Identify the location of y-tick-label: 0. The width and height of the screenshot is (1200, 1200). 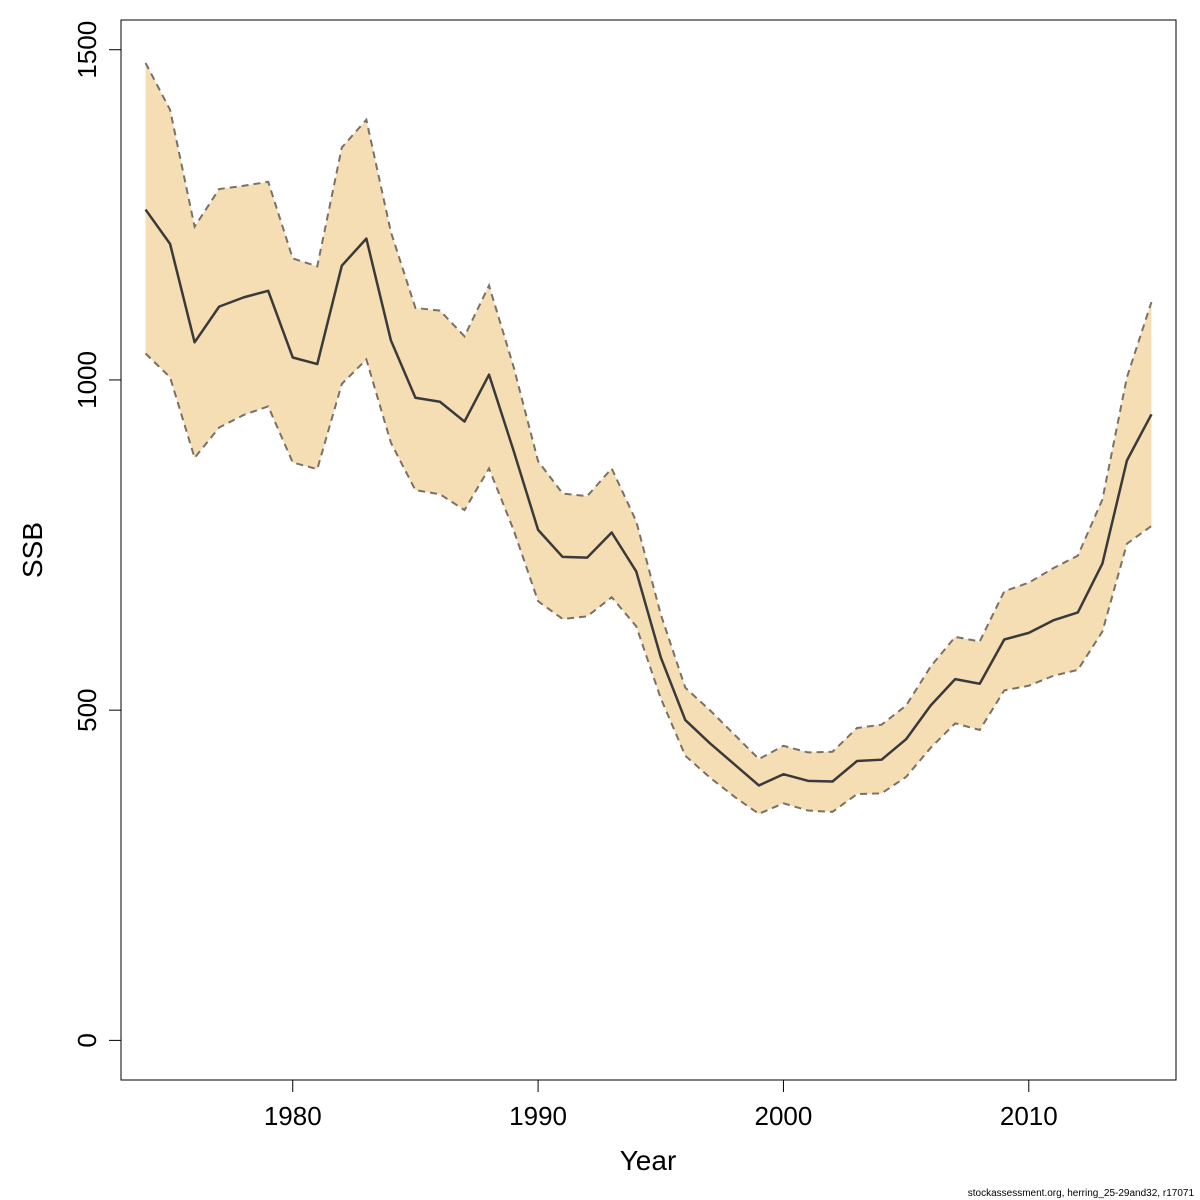
(87, 1040).